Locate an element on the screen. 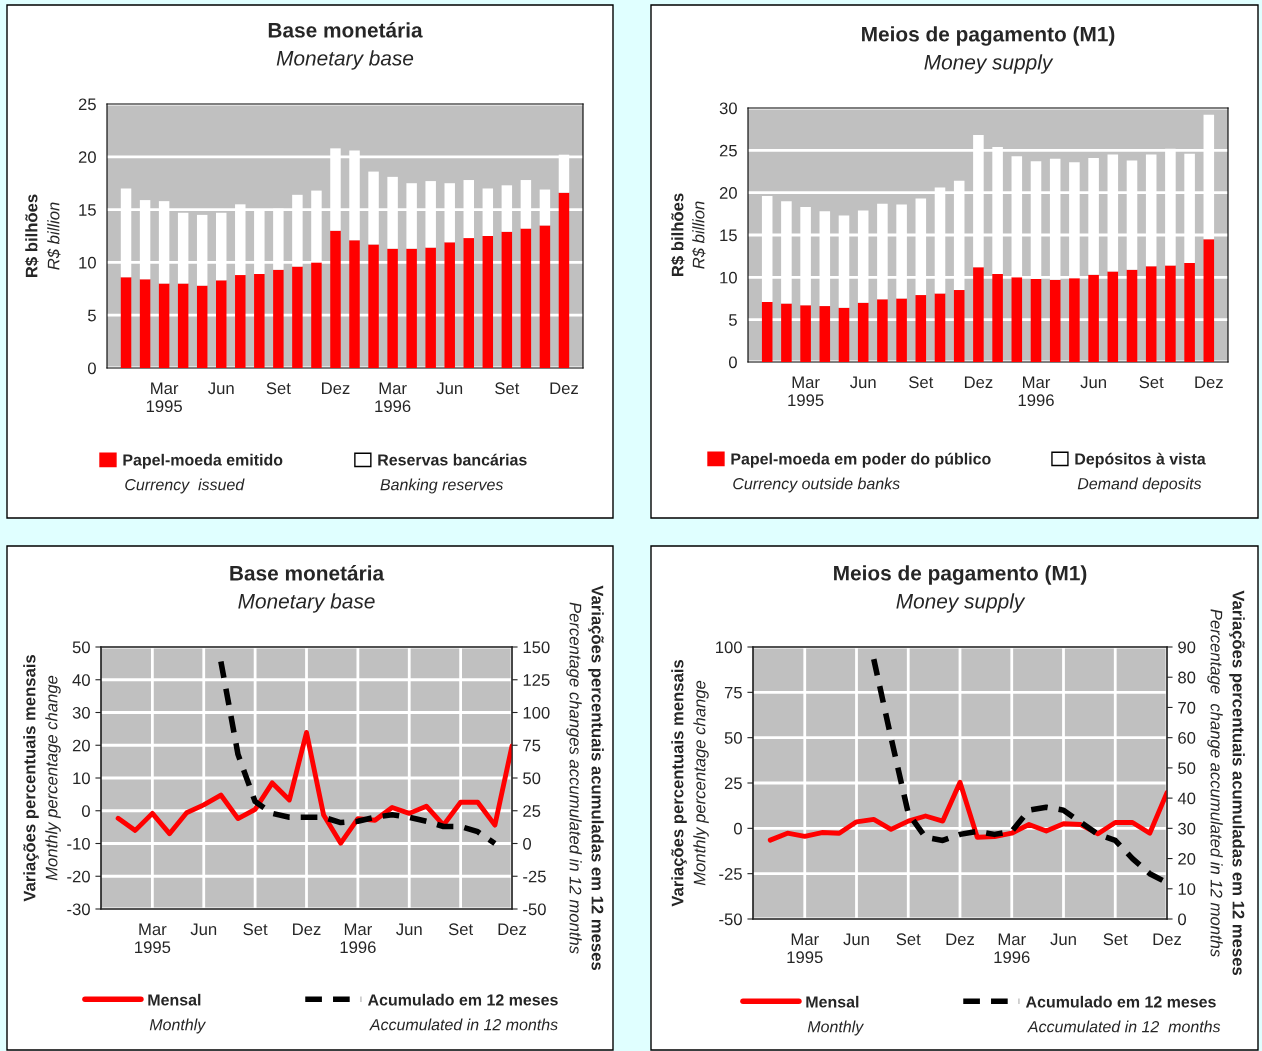 The image size is (1262, 1051). y2-tick-label: 60 is located at coordinates (1187, 738).